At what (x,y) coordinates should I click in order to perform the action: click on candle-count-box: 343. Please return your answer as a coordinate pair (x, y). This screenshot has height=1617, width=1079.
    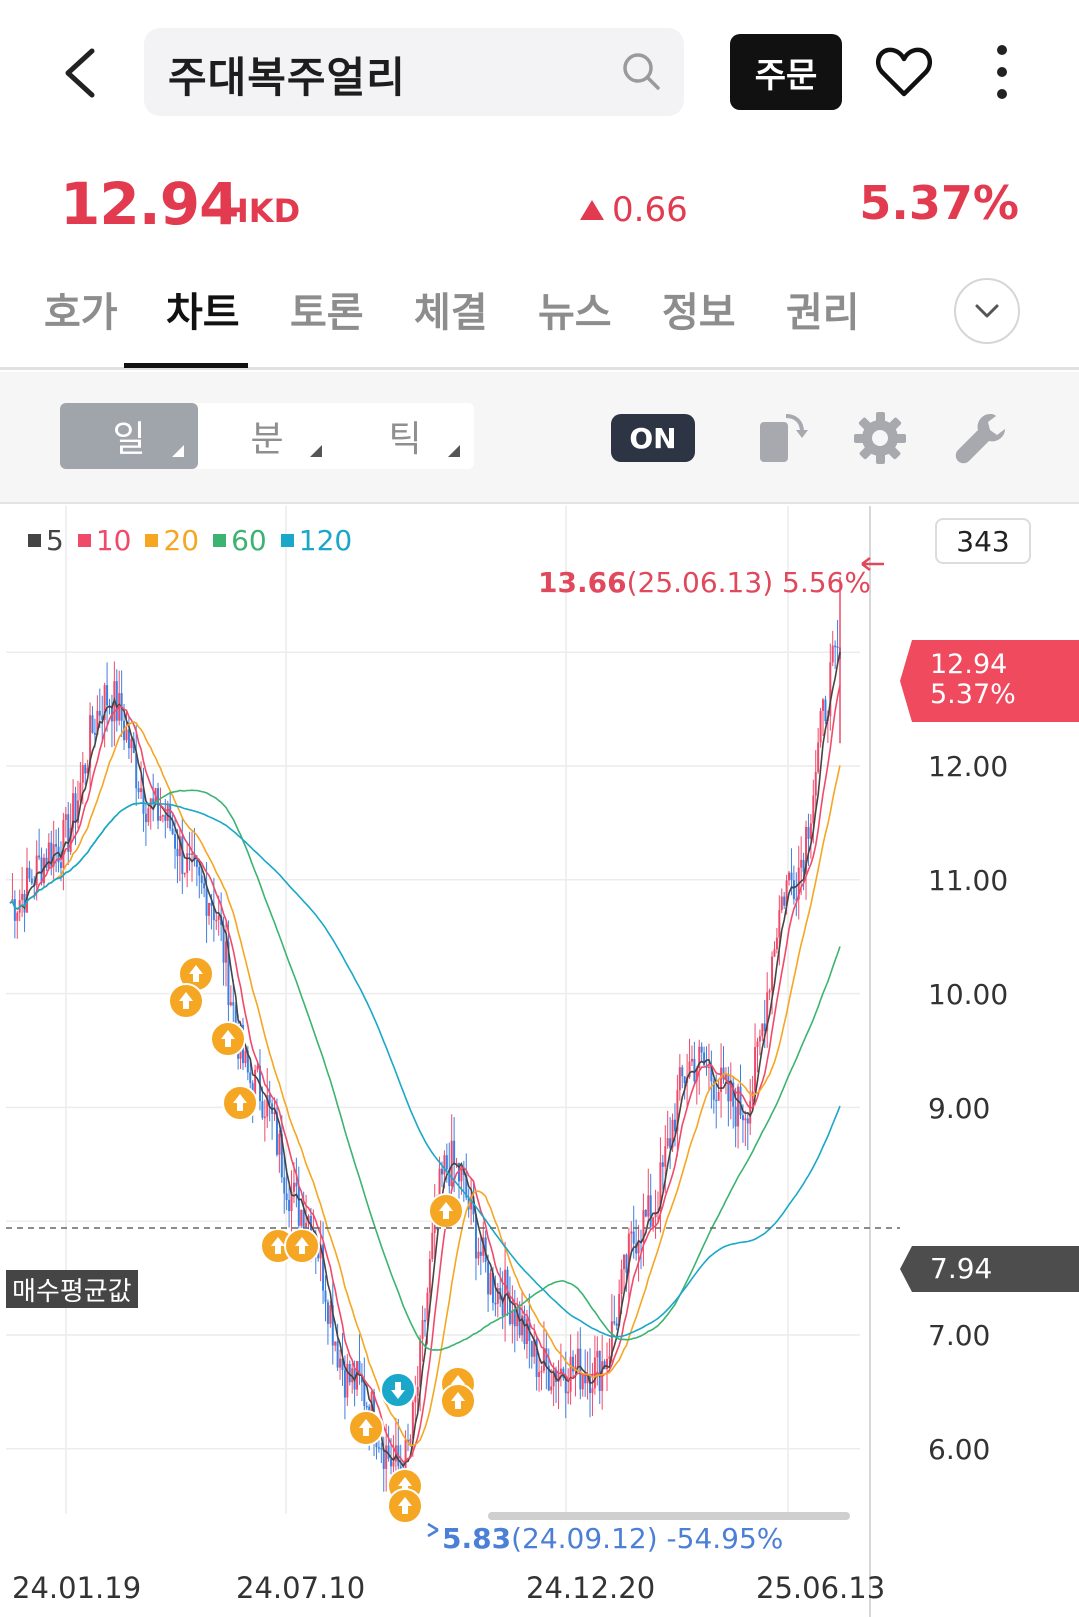
    Looking at the image, I should click on (983, 541).